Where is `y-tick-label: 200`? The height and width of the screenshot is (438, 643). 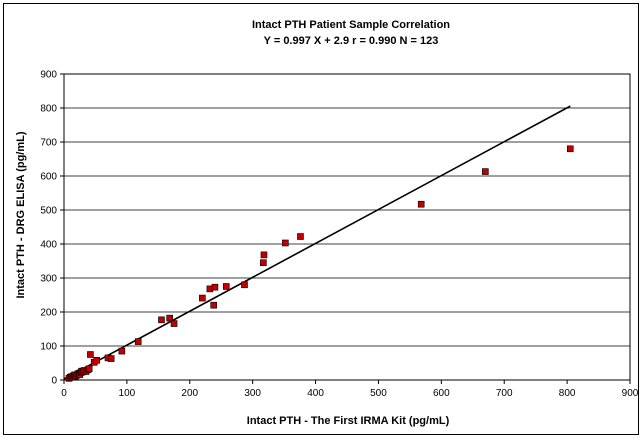
y-tick-label: 200 is located at coordinates (48, 313).